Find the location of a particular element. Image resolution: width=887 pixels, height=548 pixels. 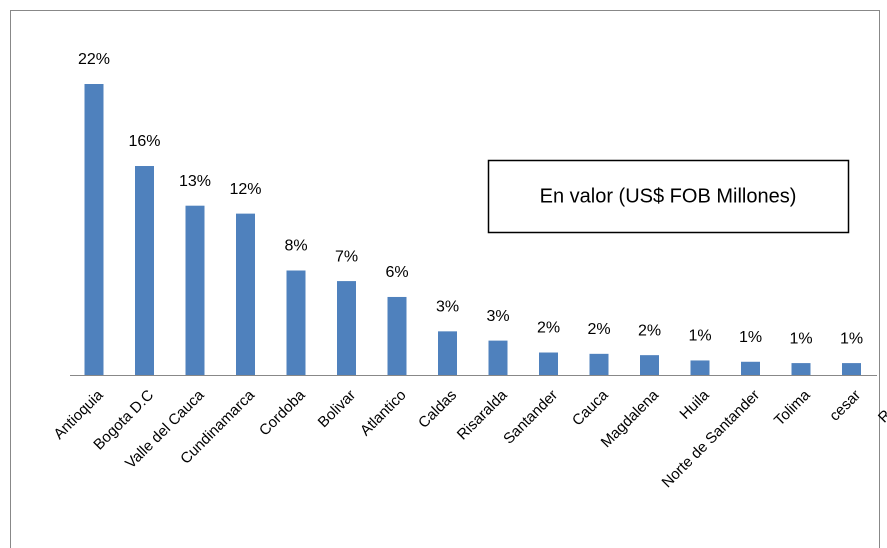

x-tick-label: Caldas is located at coordinates (437, 409).